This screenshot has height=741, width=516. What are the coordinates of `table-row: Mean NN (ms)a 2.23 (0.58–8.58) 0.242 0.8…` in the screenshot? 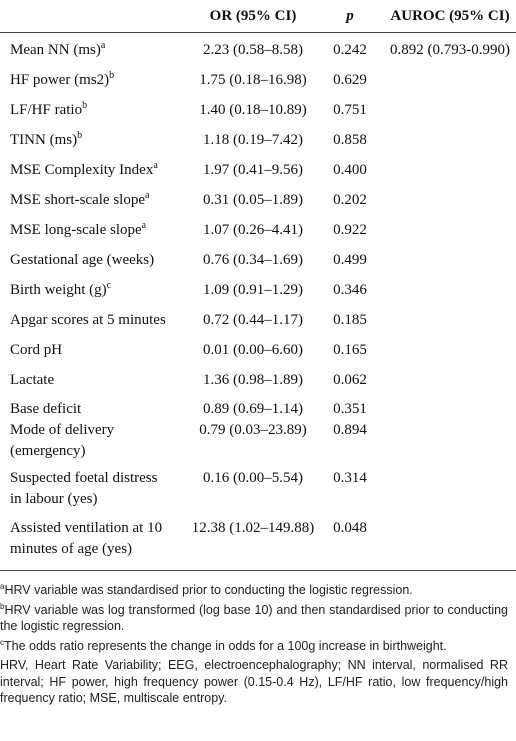 It's located at (258, 52).